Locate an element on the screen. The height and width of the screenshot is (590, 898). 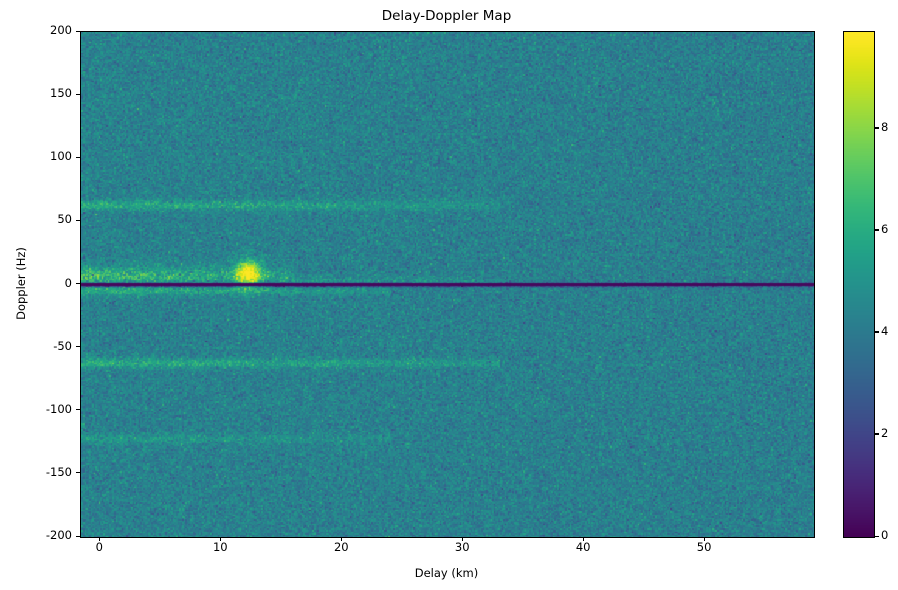
y-tick-label: -150 is located at coordinates (58, 471).